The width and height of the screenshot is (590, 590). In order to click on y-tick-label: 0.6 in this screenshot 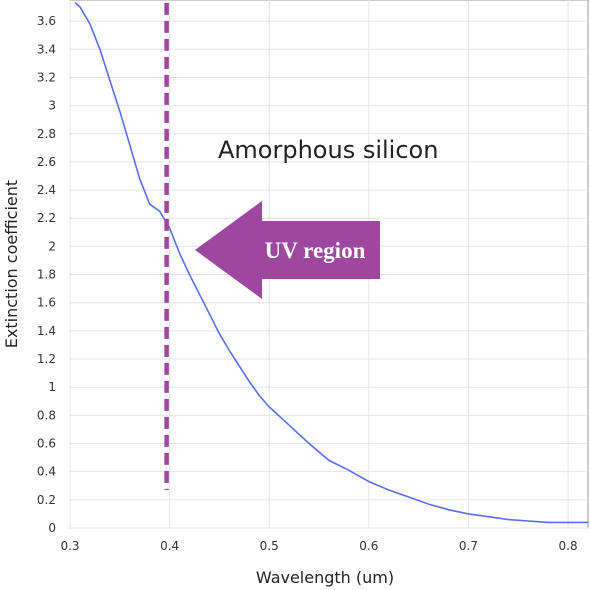, I will do `click(46, 444)`.